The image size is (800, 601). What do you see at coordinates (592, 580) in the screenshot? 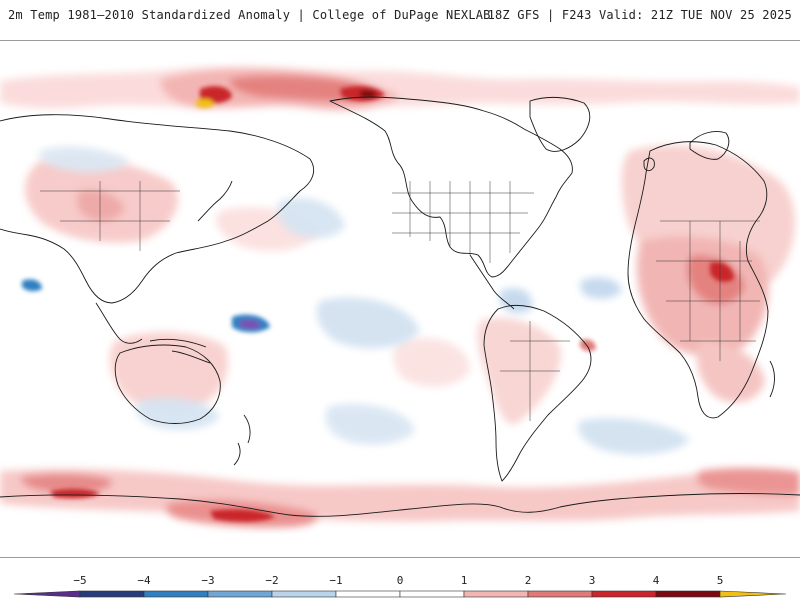
I see `colorbar-tick-label: 3` at bounding box center [592, 580].